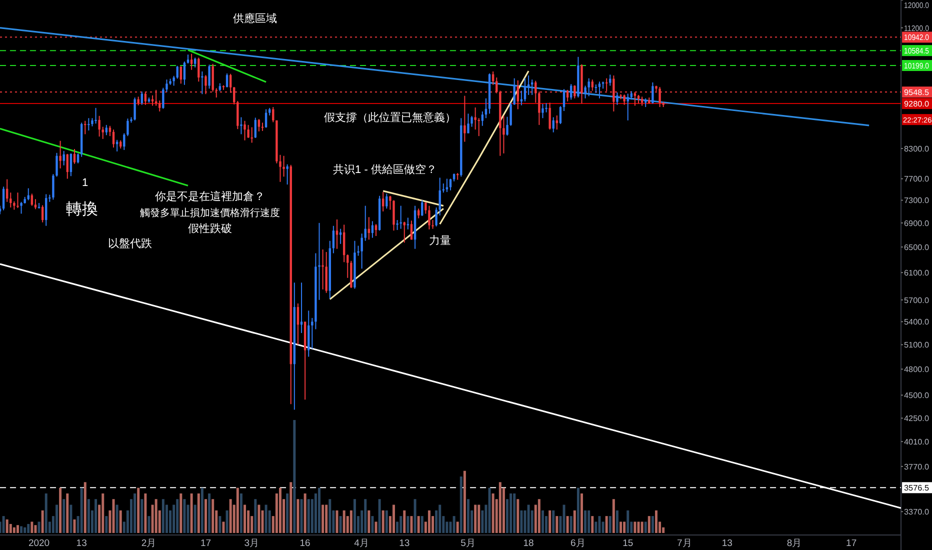 The width and height of the screenshot is (932, 550). Describe the element at coordinates (917, 442) in the screenshot. I see `y-tick-label: 4010.0` at that location.